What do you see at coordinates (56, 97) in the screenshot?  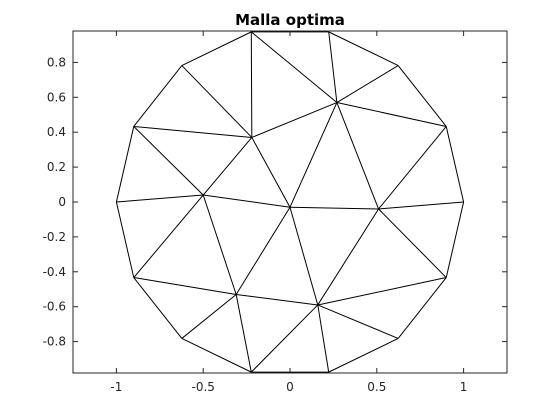 I see `y-tick-label: 0.6` at bounding box center [56, 97].